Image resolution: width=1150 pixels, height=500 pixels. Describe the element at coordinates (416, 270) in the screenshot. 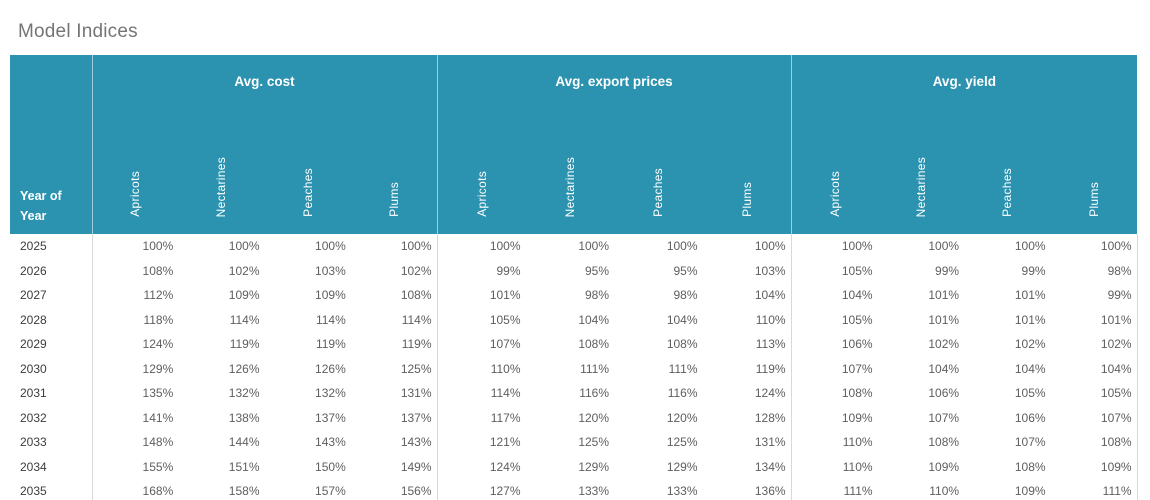

I see `table-cell: 102%` at that location.